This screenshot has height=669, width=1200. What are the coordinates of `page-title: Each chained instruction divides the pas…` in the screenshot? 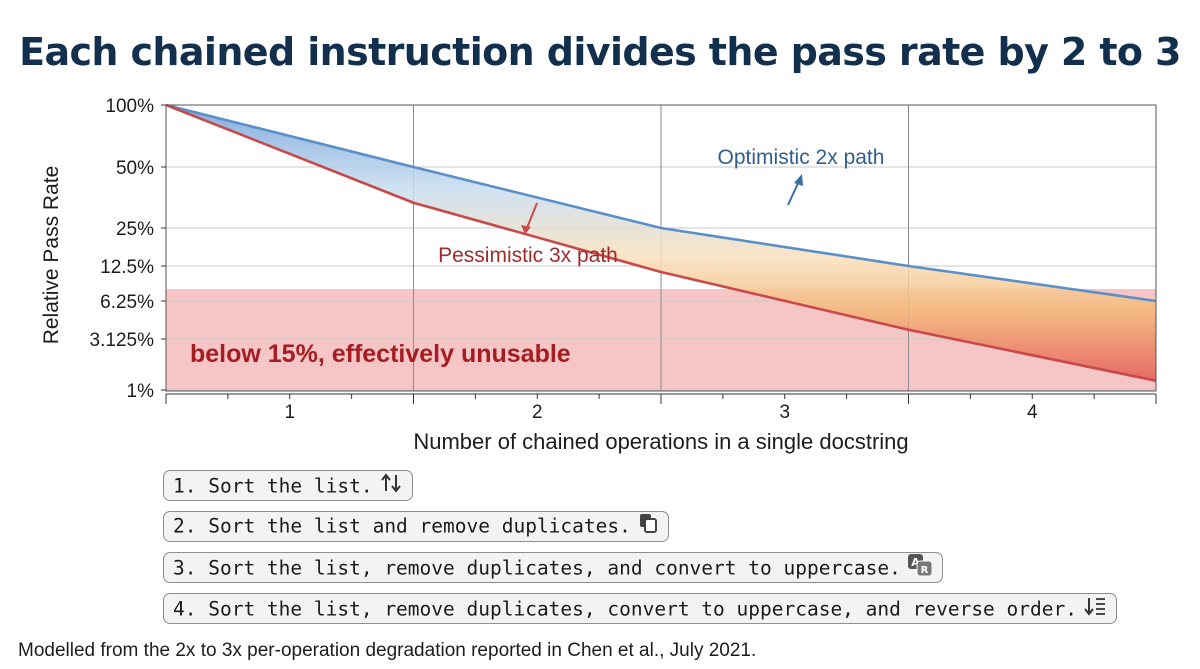 It's located at (600, 52).